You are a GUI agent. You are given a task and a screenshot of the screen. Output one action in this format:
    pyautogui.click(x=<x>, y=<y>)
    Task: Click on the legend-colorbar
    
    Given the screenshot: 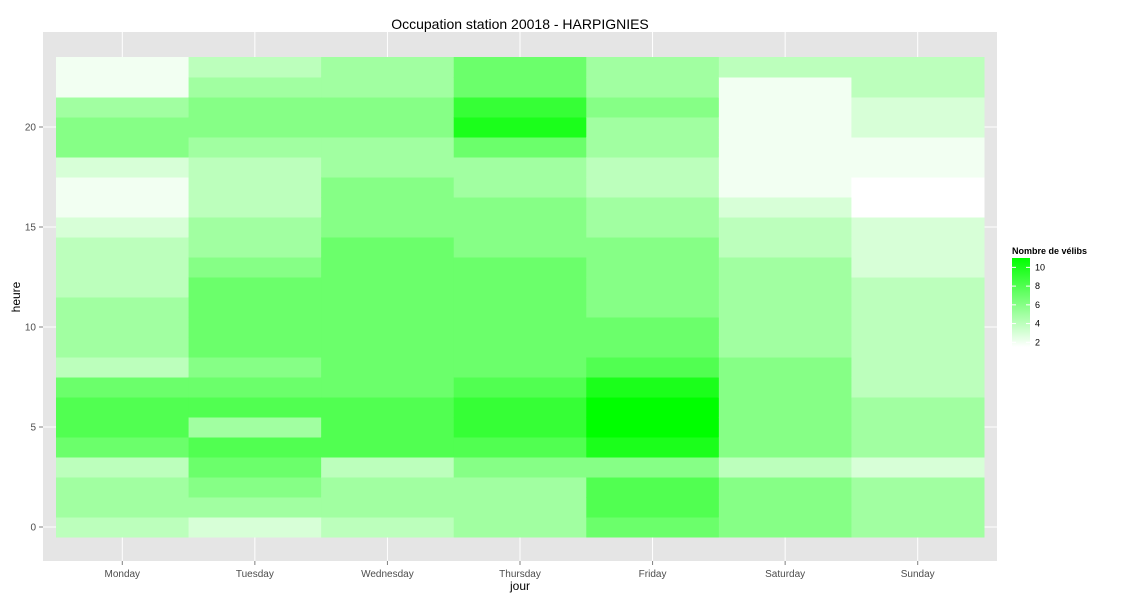 What is the action you would take?
    pyautogui.click(x=1021, y=302)
    